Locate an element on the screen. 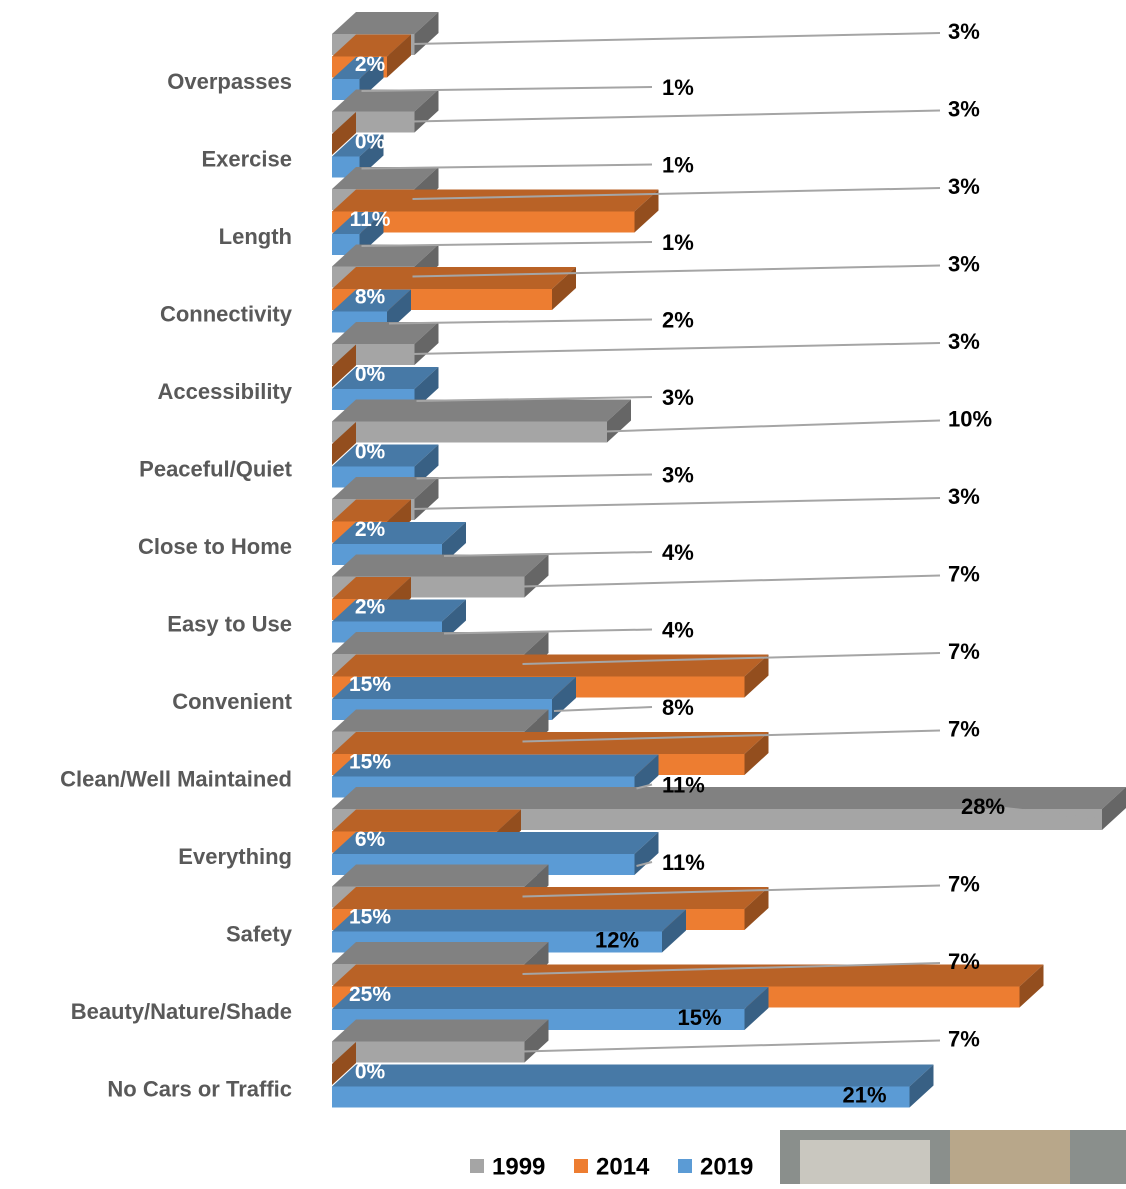 The image size is (1126, 1189). legend-label: 2019 is located at coordinates (726, 1166).